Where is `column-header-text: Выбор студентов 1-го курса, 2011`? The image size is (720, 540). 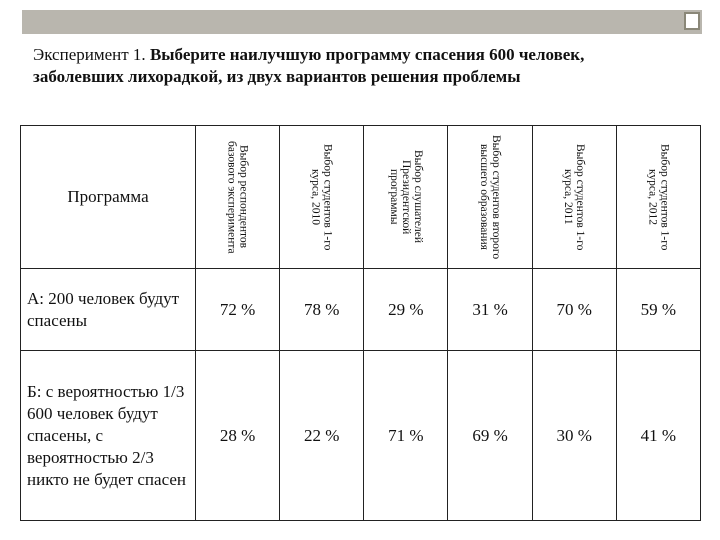 column-header-text: Выбор студентов 1-го курса, 2011 is located at coordinates (574, 197).